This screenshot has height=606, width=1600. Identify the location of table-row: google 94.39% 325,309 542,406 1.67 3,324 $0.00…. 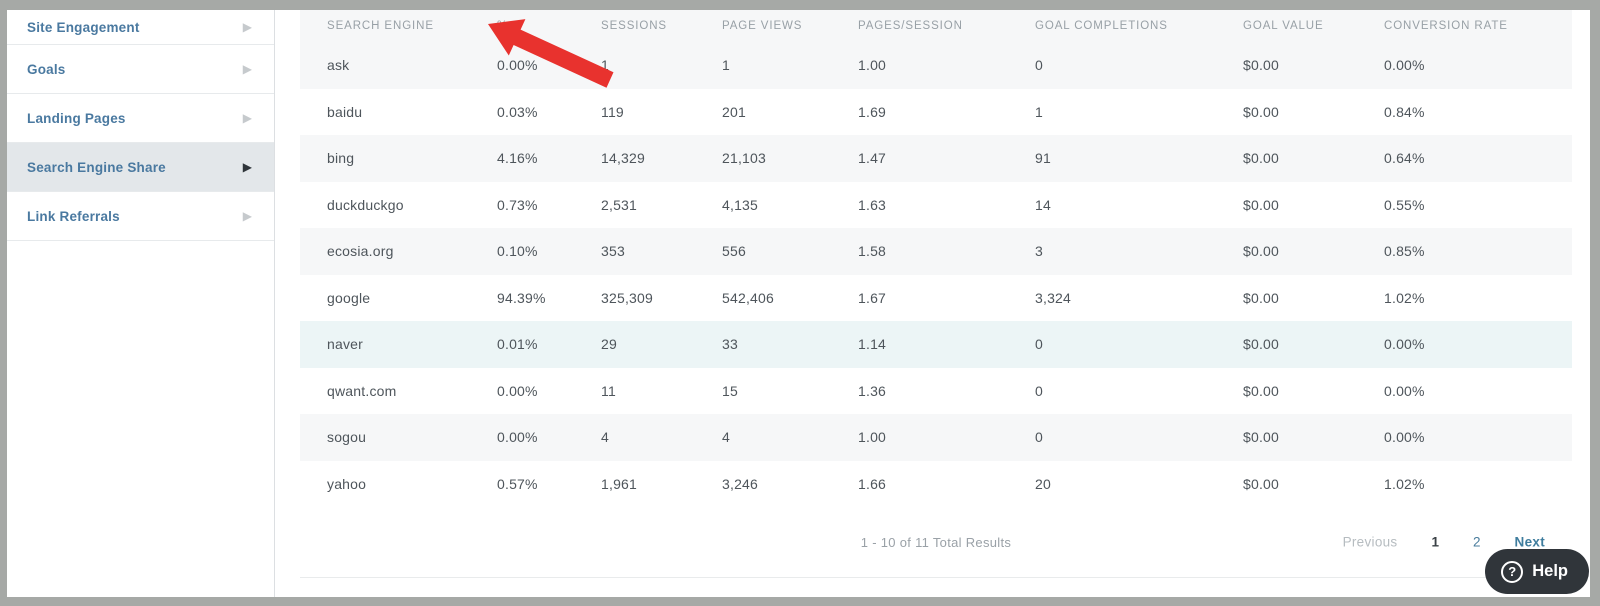
(936, 298).